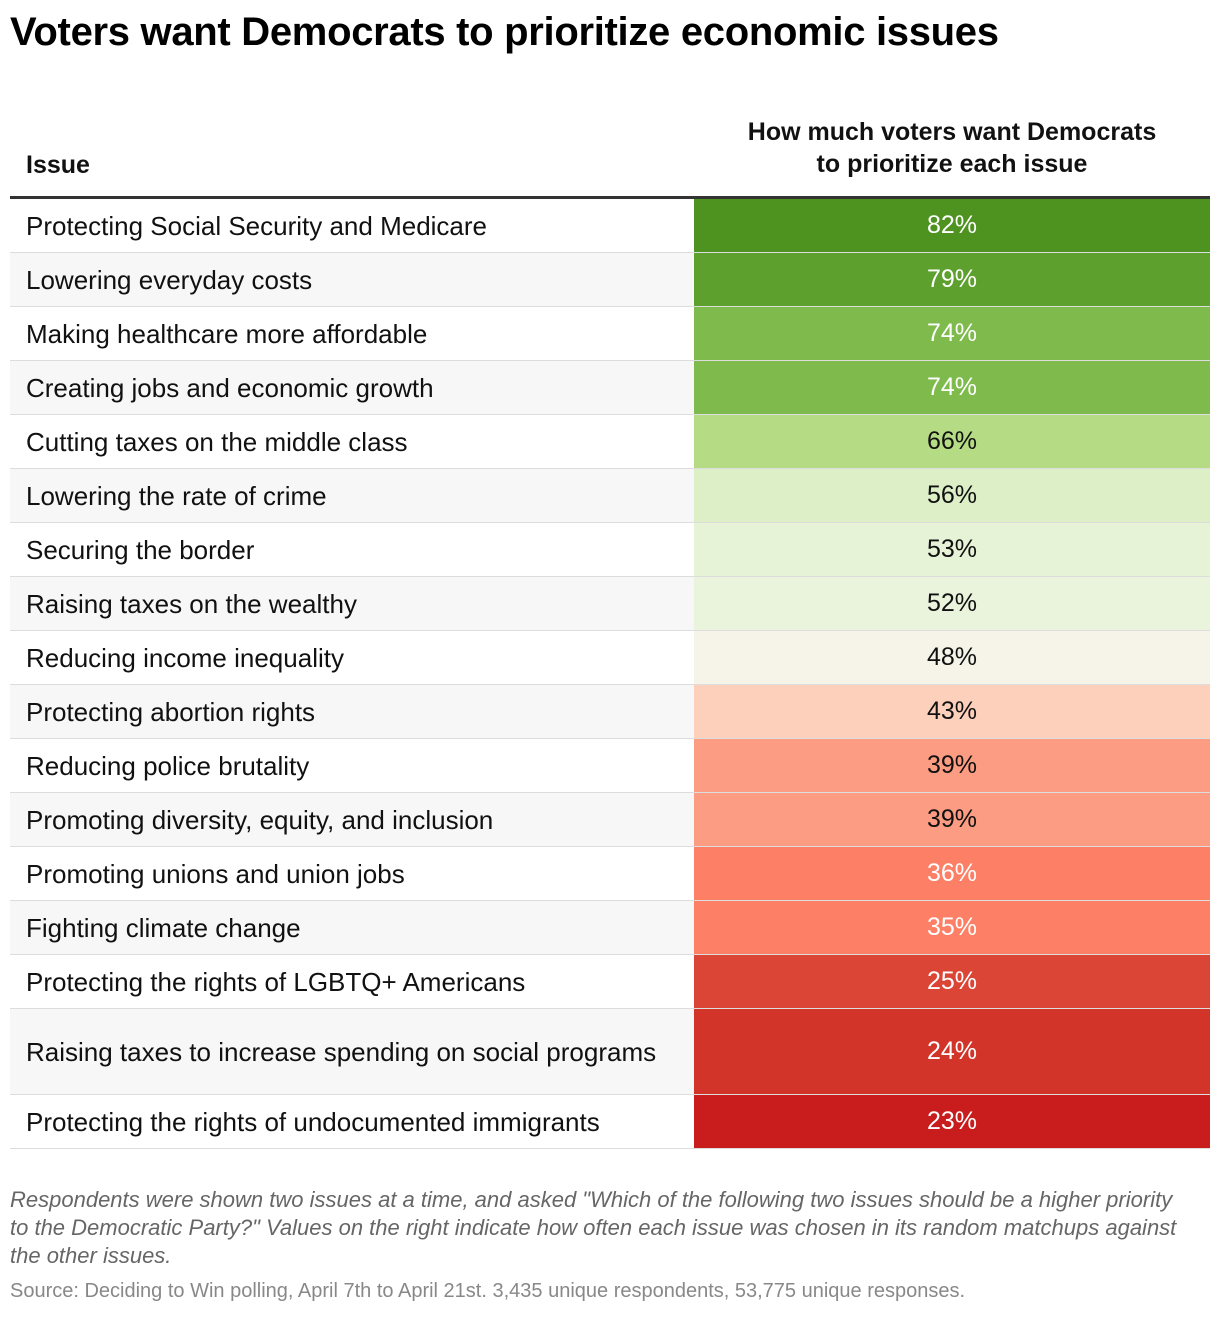 This screenshot has height=1318, width=1220. Describe the element at coordinates (352, 279) in the screenshot. I see `issue-label: Lowering everyday costs` at that location.